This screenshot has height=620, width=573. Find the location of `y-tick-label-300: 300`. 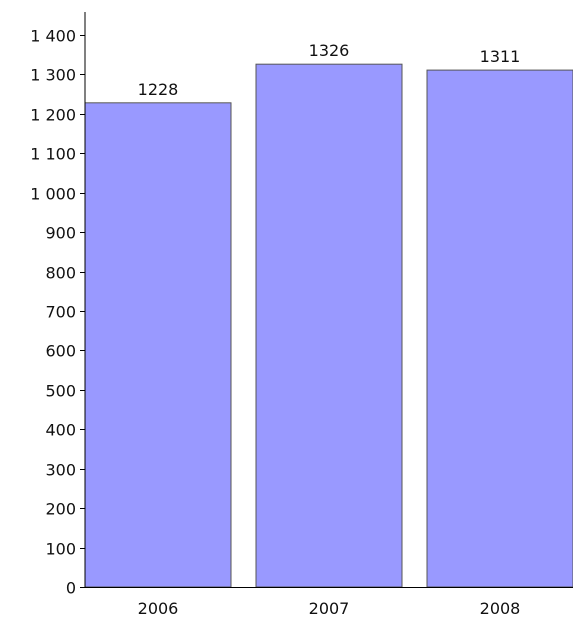

y-tick-label-300: 300 is located at coordinates (60, 470).